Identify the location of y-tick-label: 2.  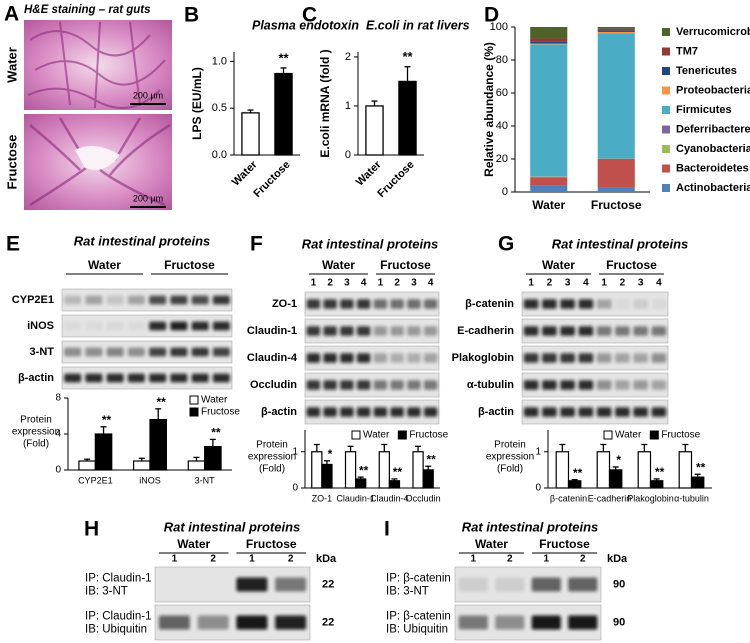
(348, 57).